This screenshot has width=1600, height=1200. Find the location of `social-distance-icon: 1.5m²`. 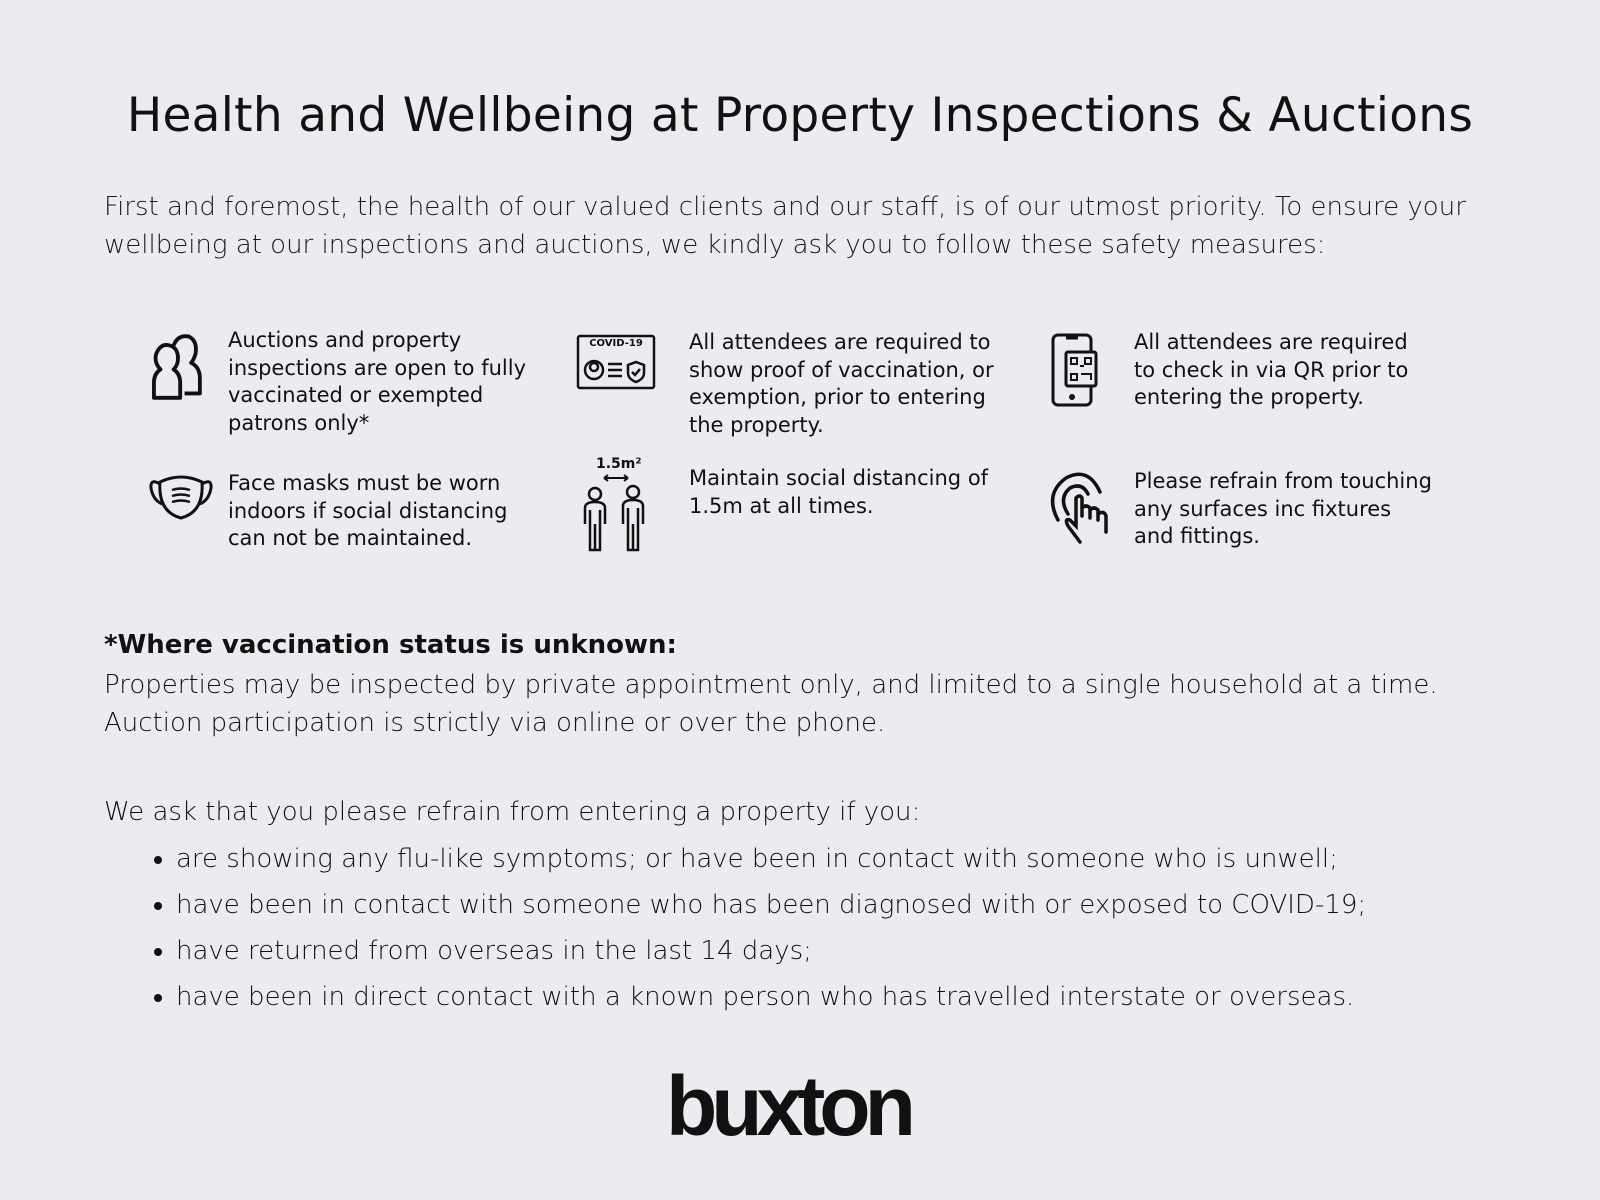

social-distance-icon: 1.5m² is located at coordinates (618, 504).